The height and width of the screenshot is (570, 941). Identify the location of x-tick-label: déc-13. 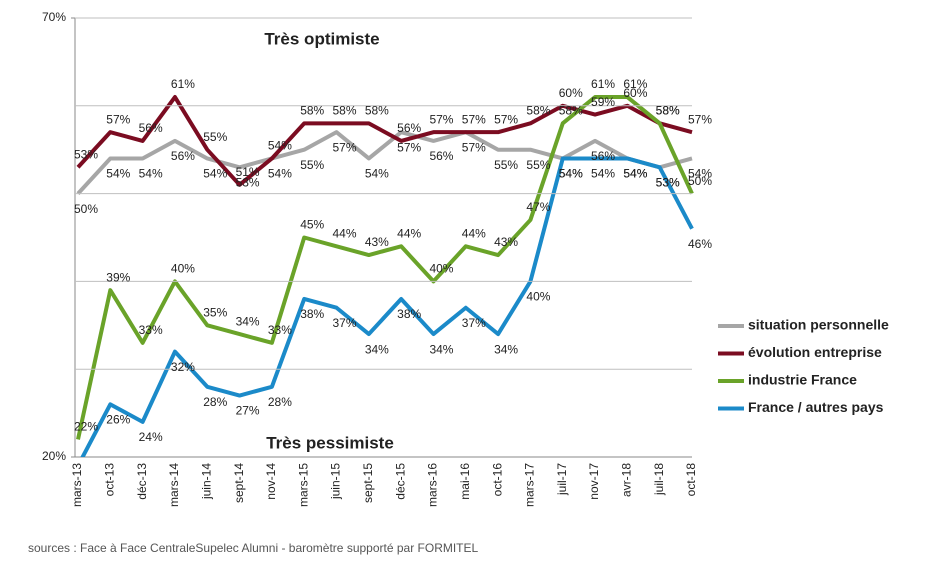
(142, 481).